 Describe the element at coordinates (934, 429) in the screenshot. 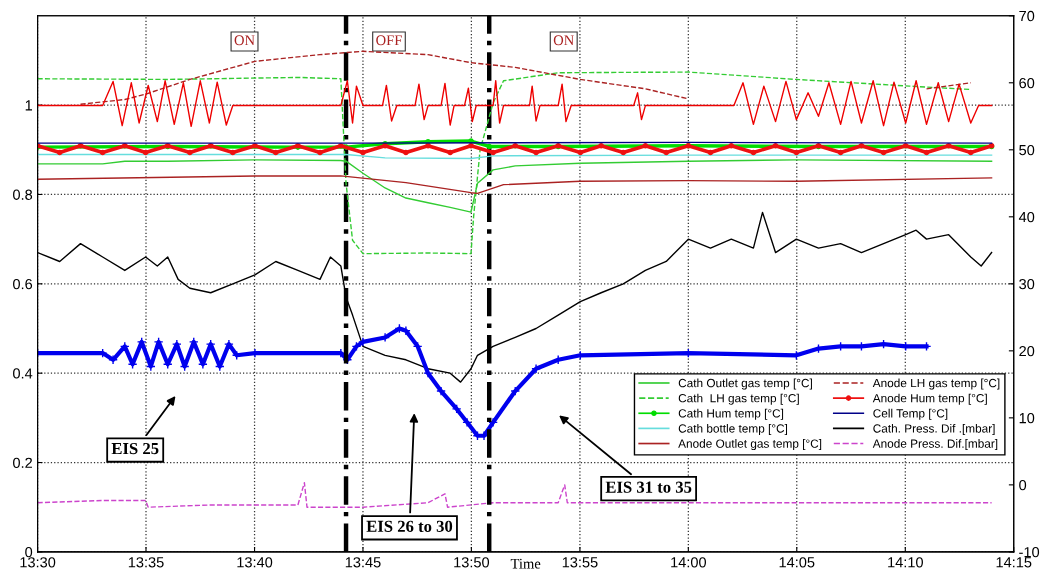

I see `legend-label: Cath. Press. Dif .[mbar]` at that location.